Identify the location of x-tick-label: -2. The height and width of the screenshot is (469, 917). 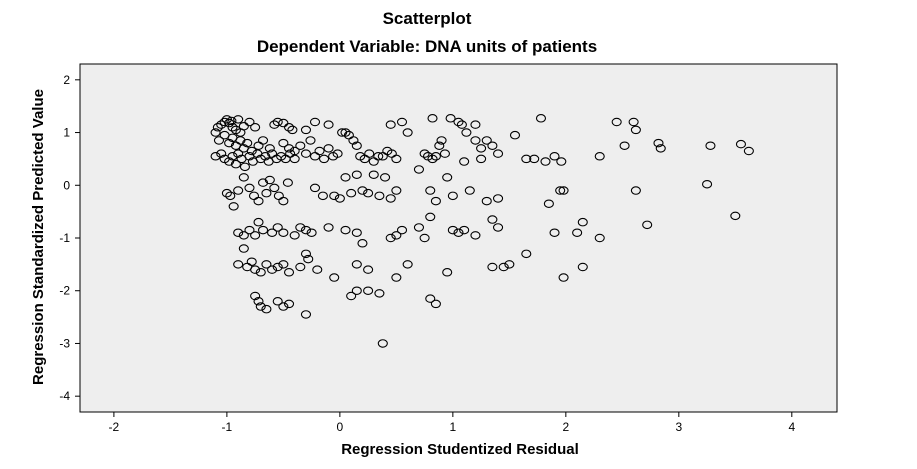
(114, 427).